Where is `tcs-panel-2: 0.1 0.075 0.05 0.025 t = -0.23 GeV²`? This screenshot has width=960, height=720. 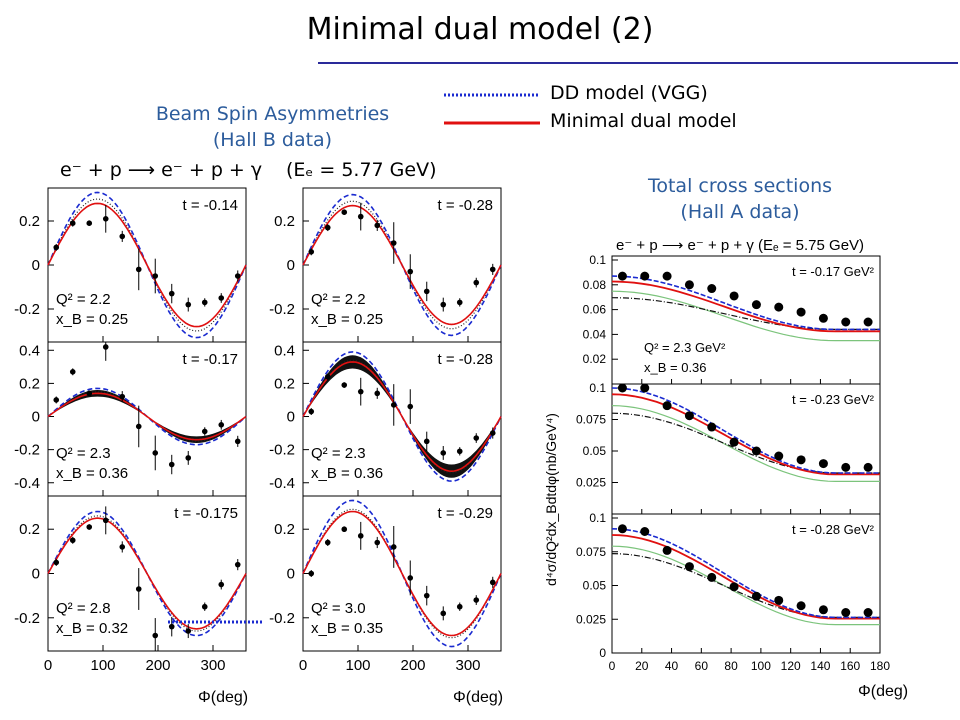
tcs-panel-2: 0.1 0.075 0.05 0.025 t = -0.23 GeV² is located at coordinates (728, 448).